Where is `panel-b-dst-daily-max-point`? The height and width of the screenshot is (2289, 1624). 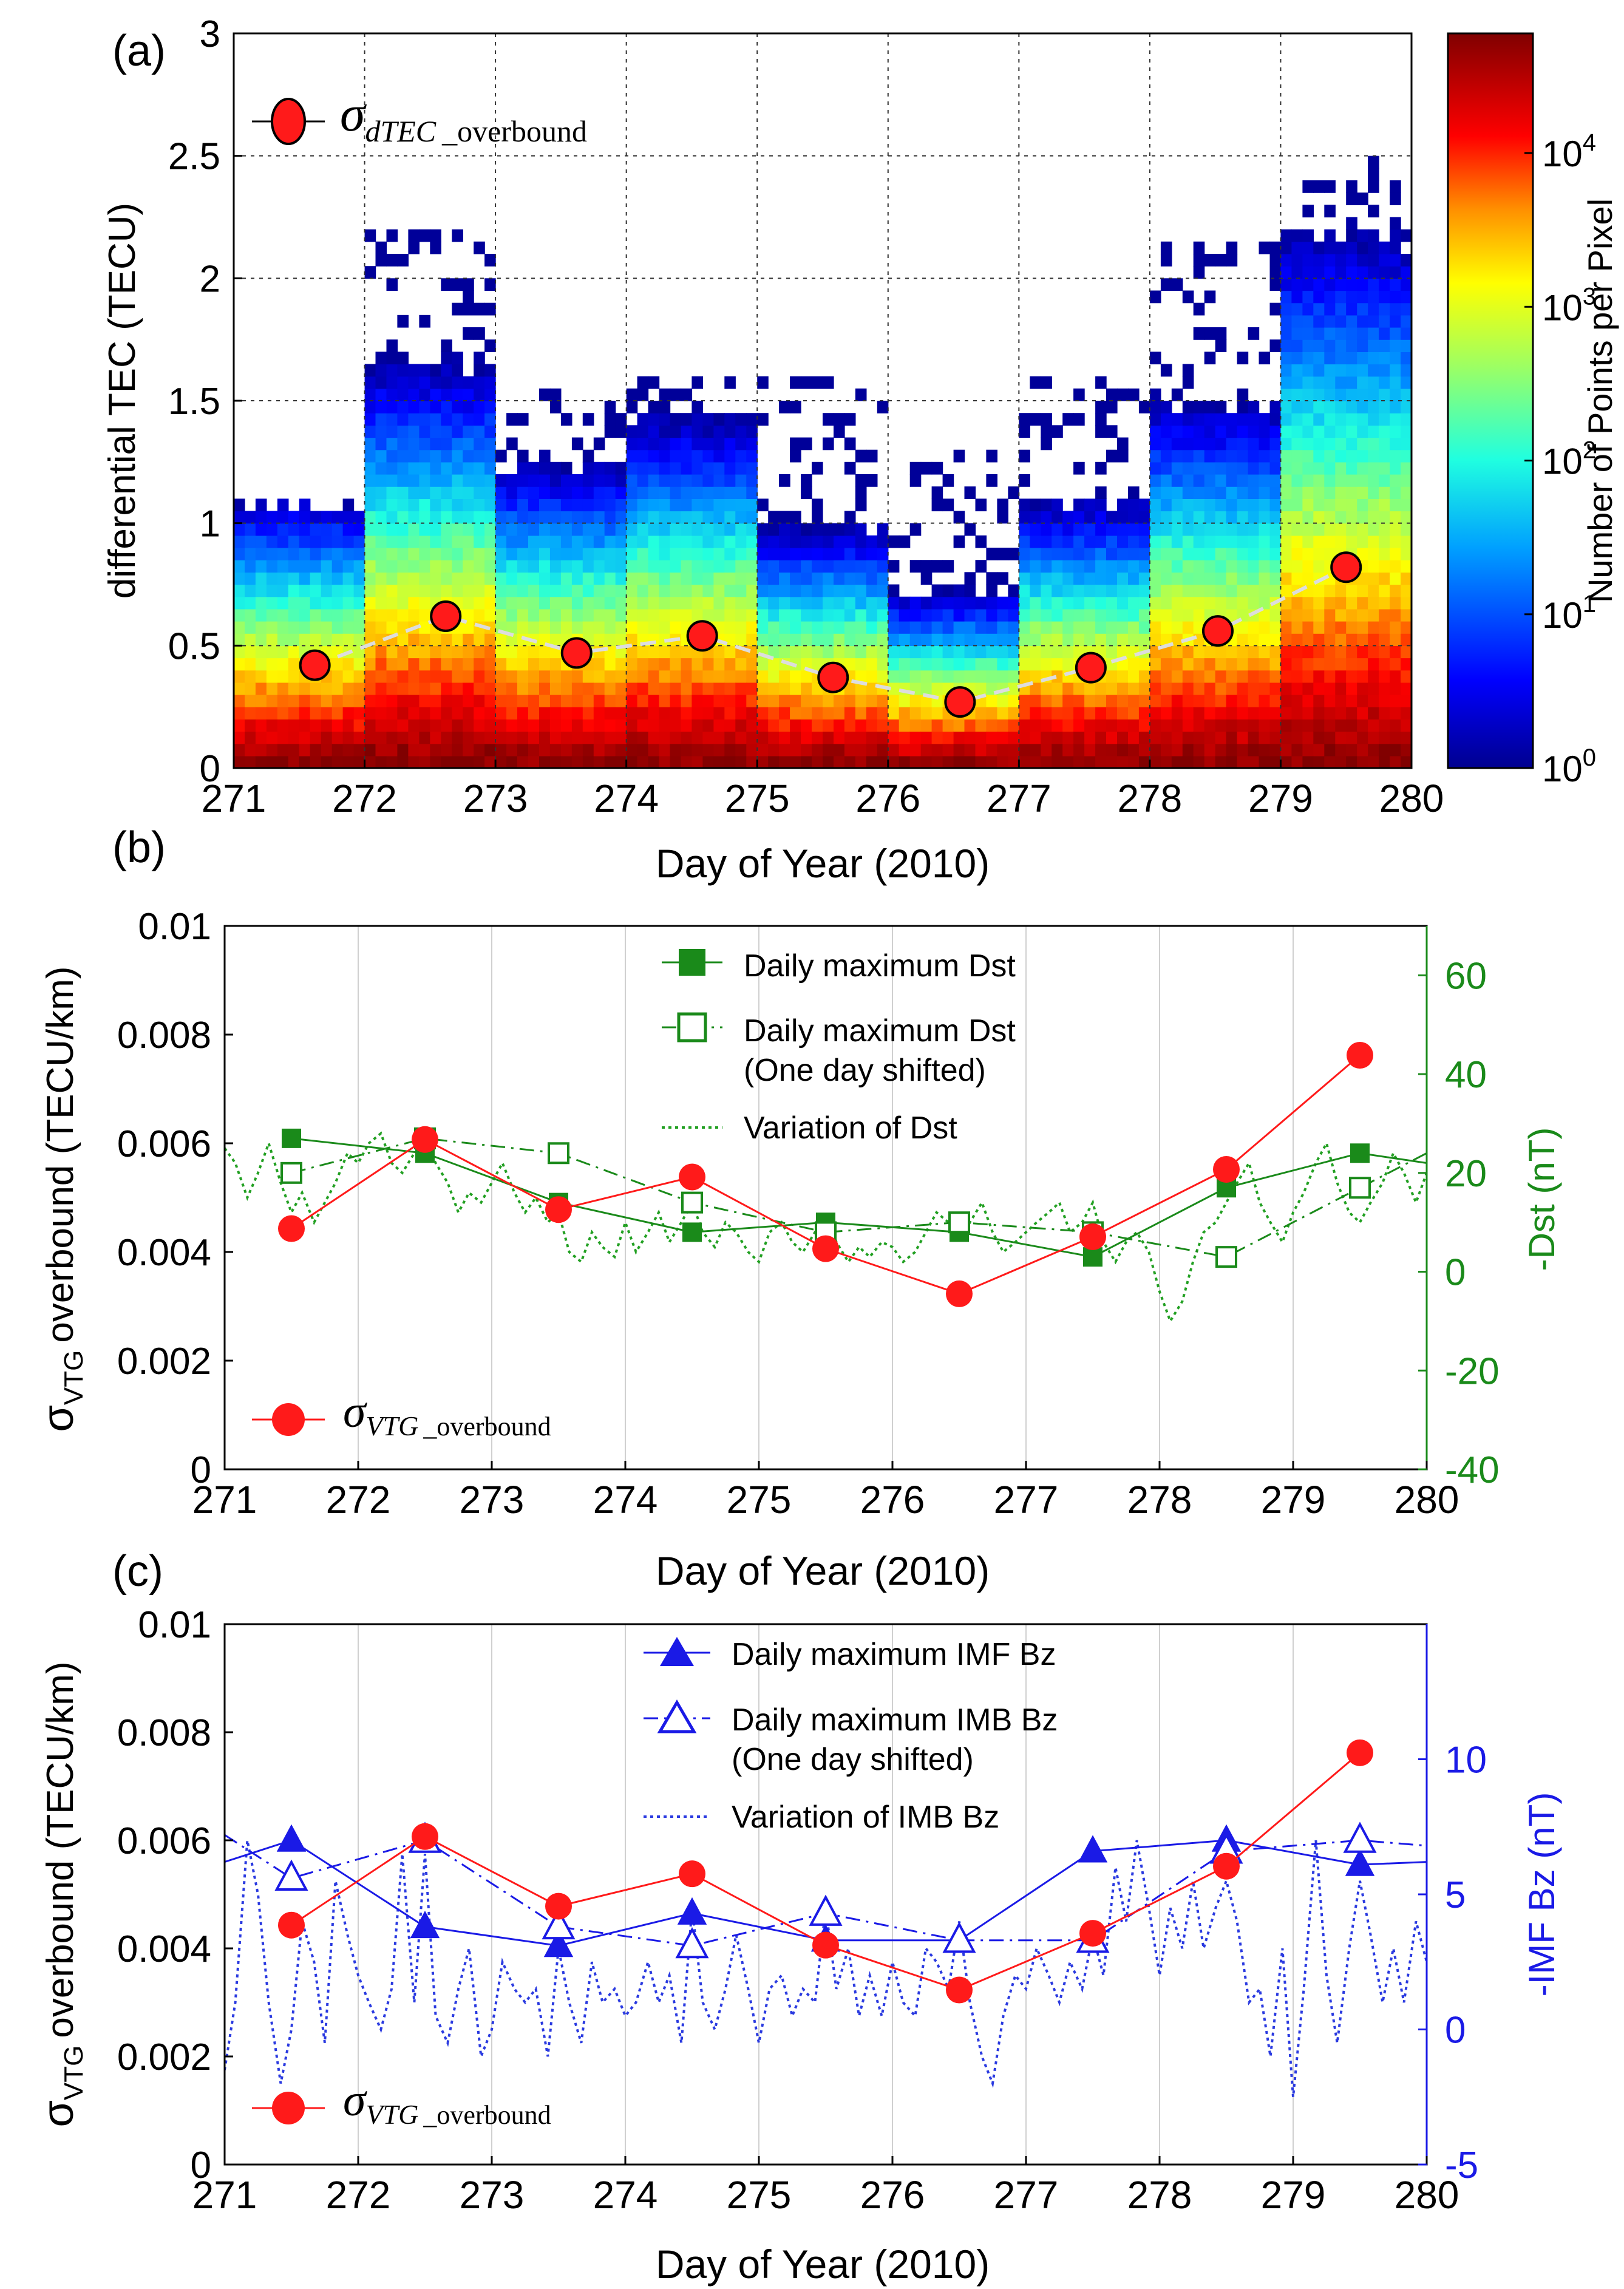
panel-b-dst-daily-max-point is located at coordinates (692, 1232).